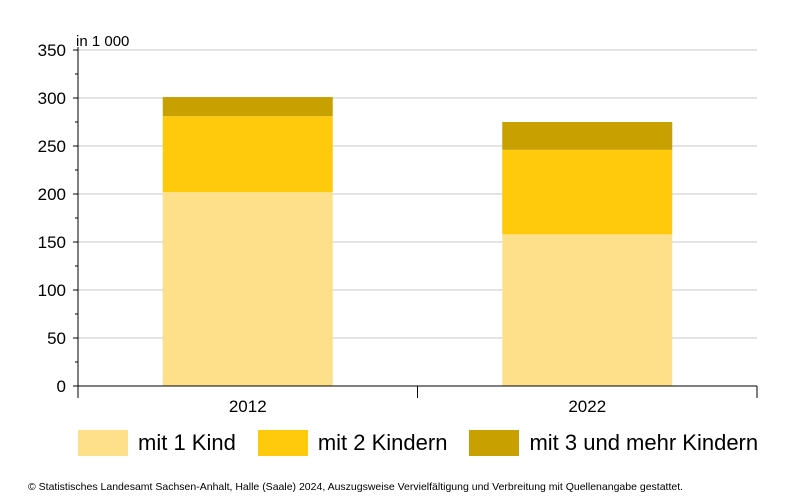  Describe the element at coordinates (52, 290) in the screenshot. I see `y-tick-label-100: 100` at that location.